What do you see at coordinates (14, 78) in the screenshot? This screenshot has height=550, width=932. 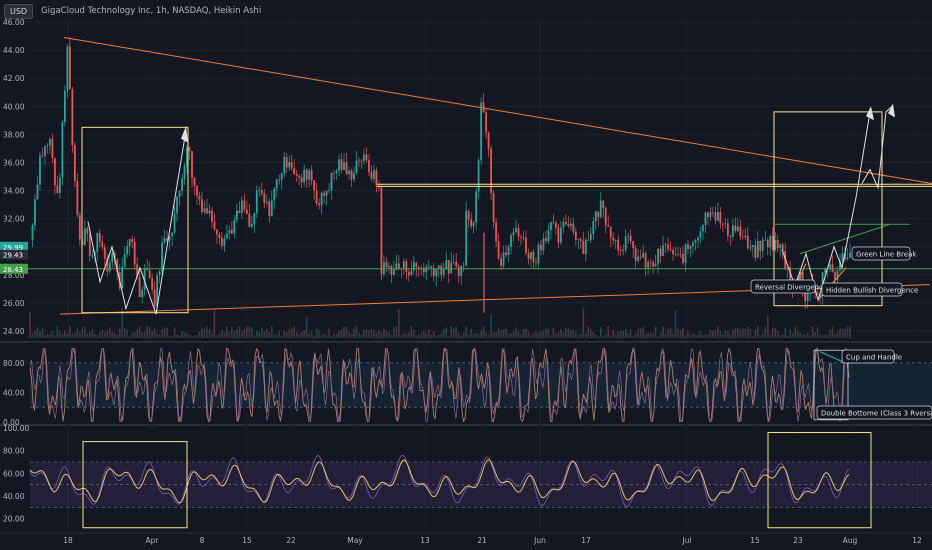 I see `price-ytick-label: 42.00` at bounding box center [14, 78].